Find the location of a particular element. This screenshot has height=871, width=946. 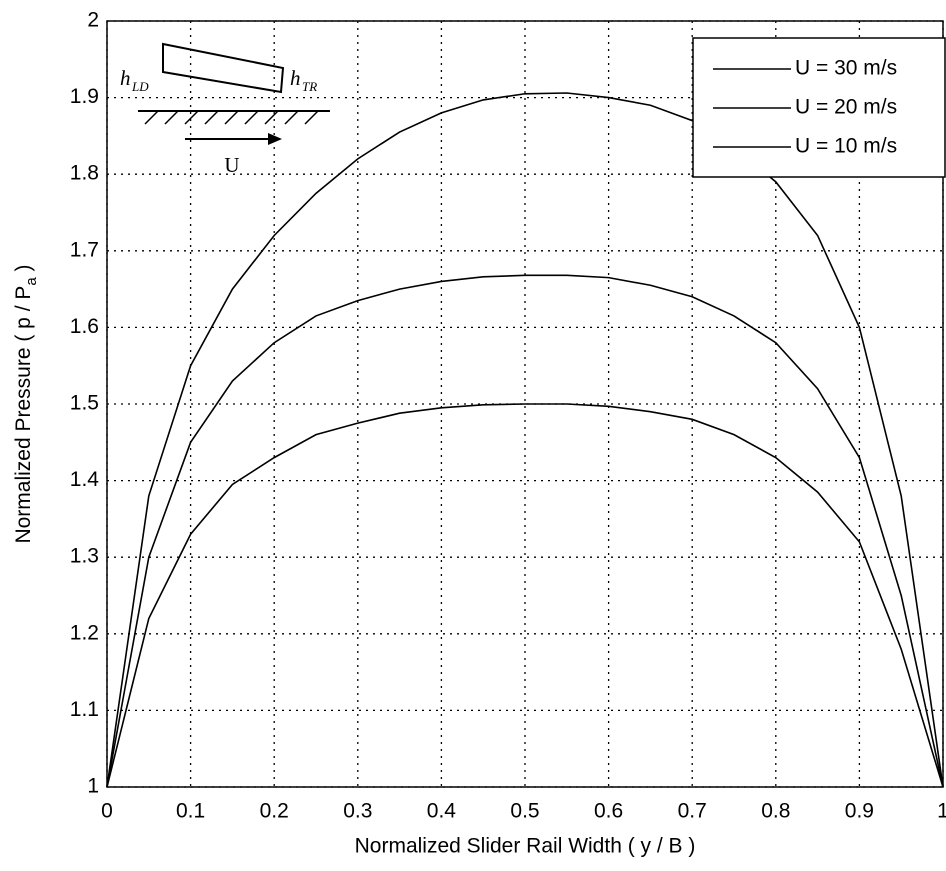

y-label-main: Normalized Pressure ( p / P is located at coordinates (23, 415).